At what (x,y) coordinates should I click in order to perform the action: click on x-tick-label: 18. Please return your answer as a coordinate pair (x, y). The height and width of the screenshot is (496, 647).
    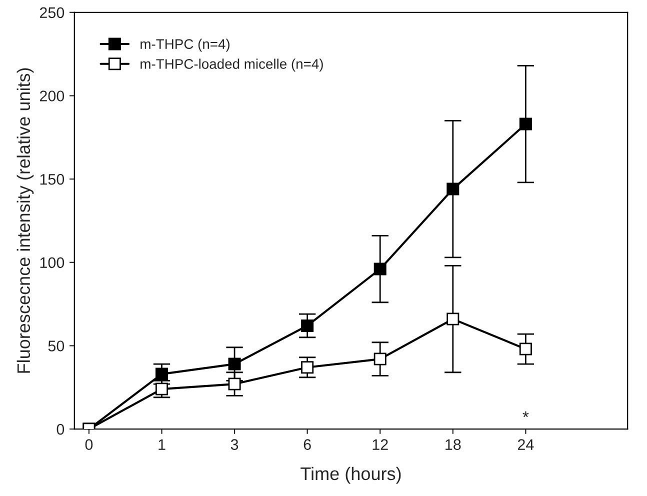
    Looking at the image, I should click on (453, 444).